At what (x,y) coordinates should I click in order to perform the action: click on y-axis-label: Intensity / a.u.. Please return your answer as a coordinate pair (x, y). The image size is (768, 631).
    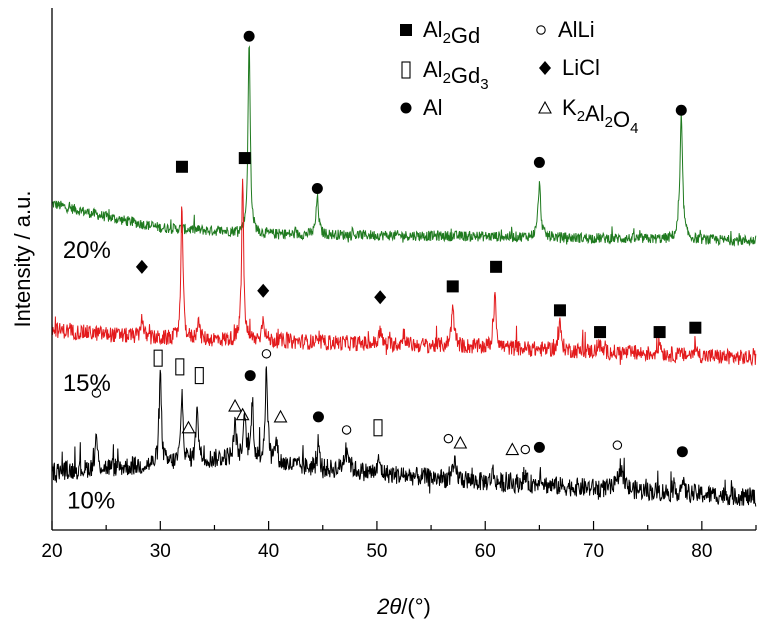
    Looking at the image, I should click on (22, 259).